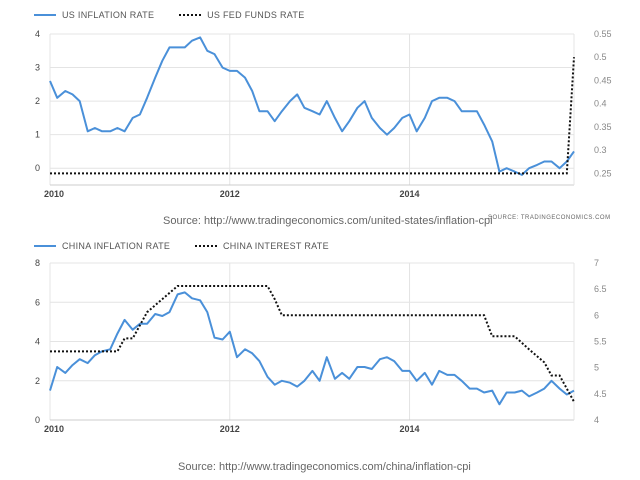 The height and width of the screenshot is (480, 640). I want to click on chart-legend: US INFLATION RATE US FED FUNDS RATE, so click(180, 14).